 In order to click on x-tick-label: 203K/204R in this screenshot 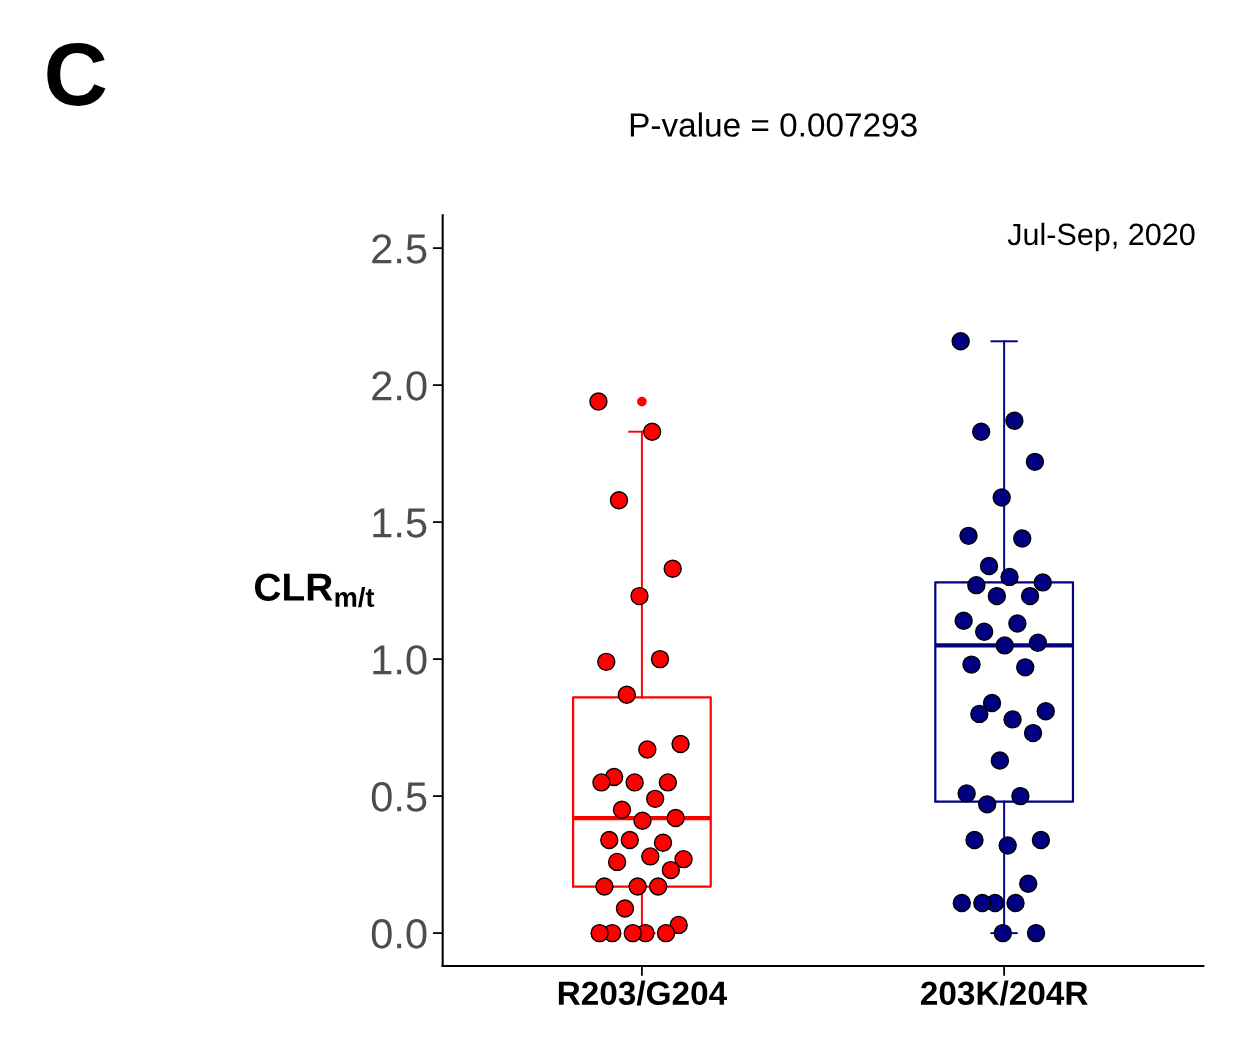, I will do `click(1004, 993)`.